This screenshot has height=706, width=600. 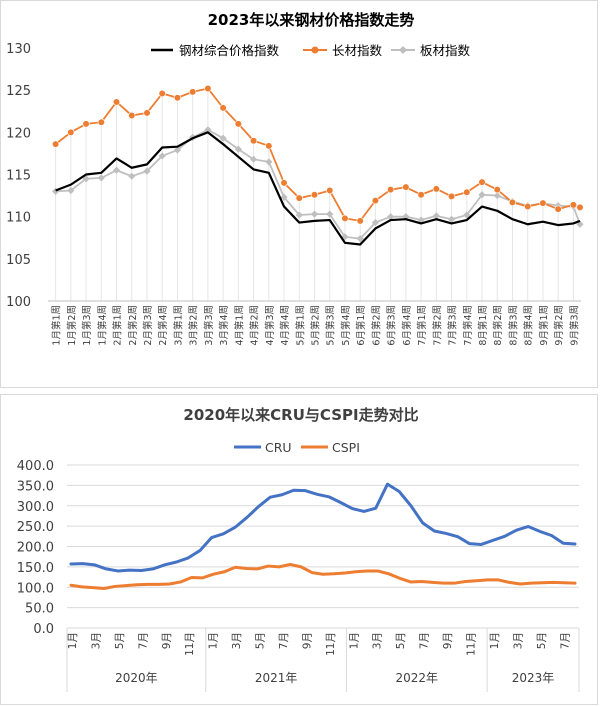 I want to click on x-tick-label: 5月第4周, so click(x=346, y=325).